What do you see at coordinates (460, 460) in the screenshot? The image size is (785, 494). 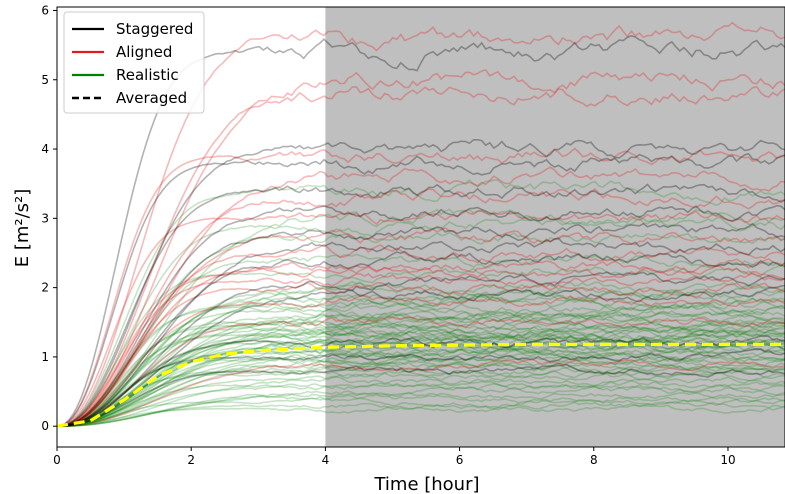 I see `x-tick-label: 6` at bounding box center [460, 460].